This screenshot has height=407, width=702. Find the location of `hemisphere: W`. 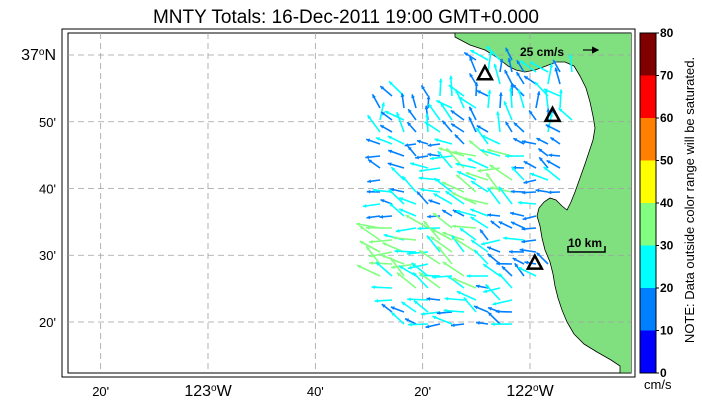

hemisphere: W is located at coordinates (547, 391).